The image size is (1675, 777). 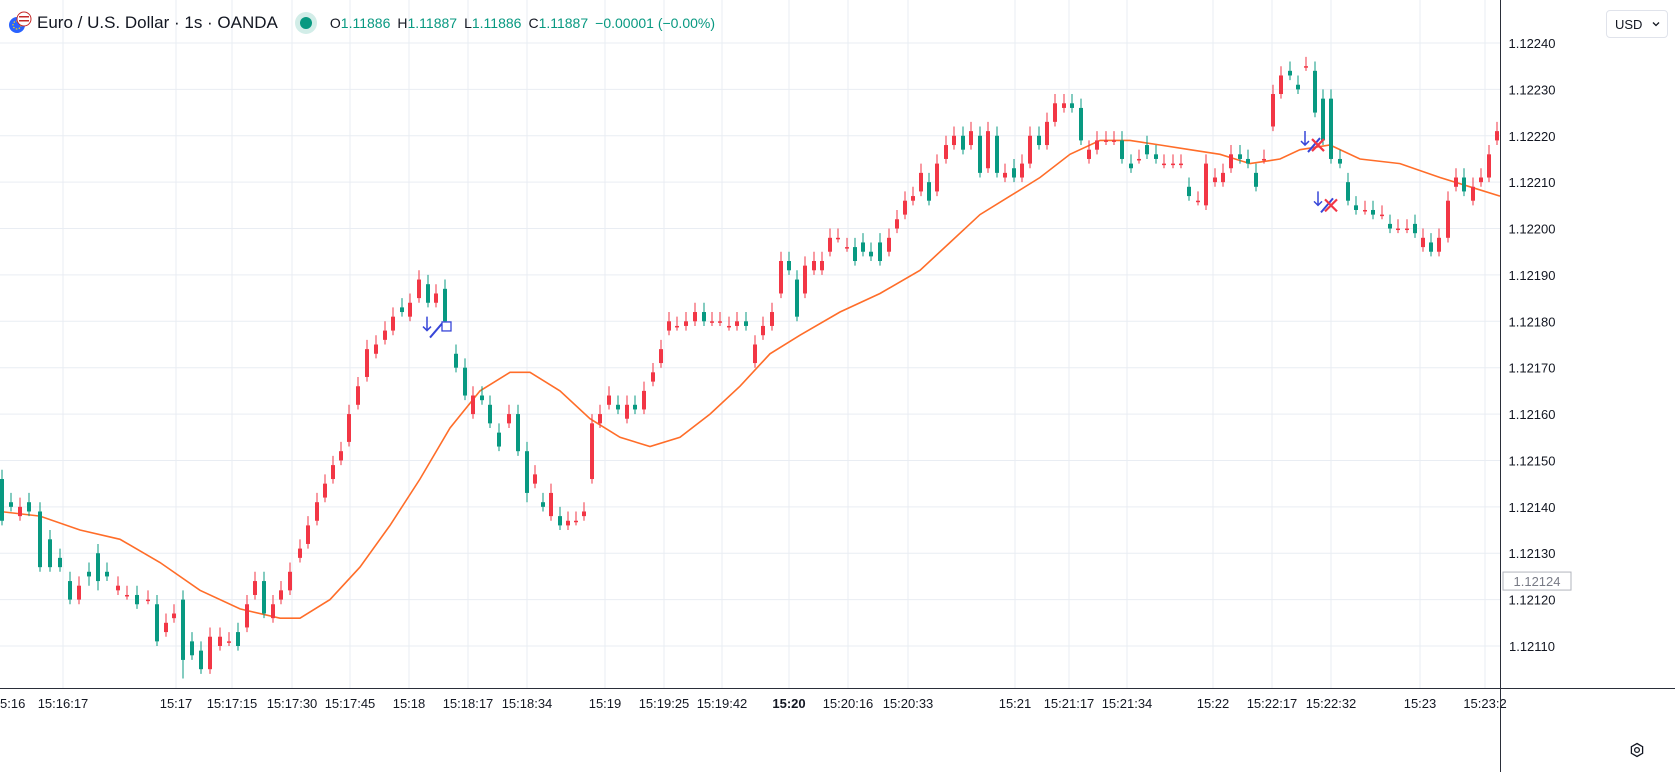 What do you see at coordinates (157, 22) in the screenshot?
I see `symbol-title: Euro / U.S. Dollar · 1s · OANDA` at bounding box center [157, 22].